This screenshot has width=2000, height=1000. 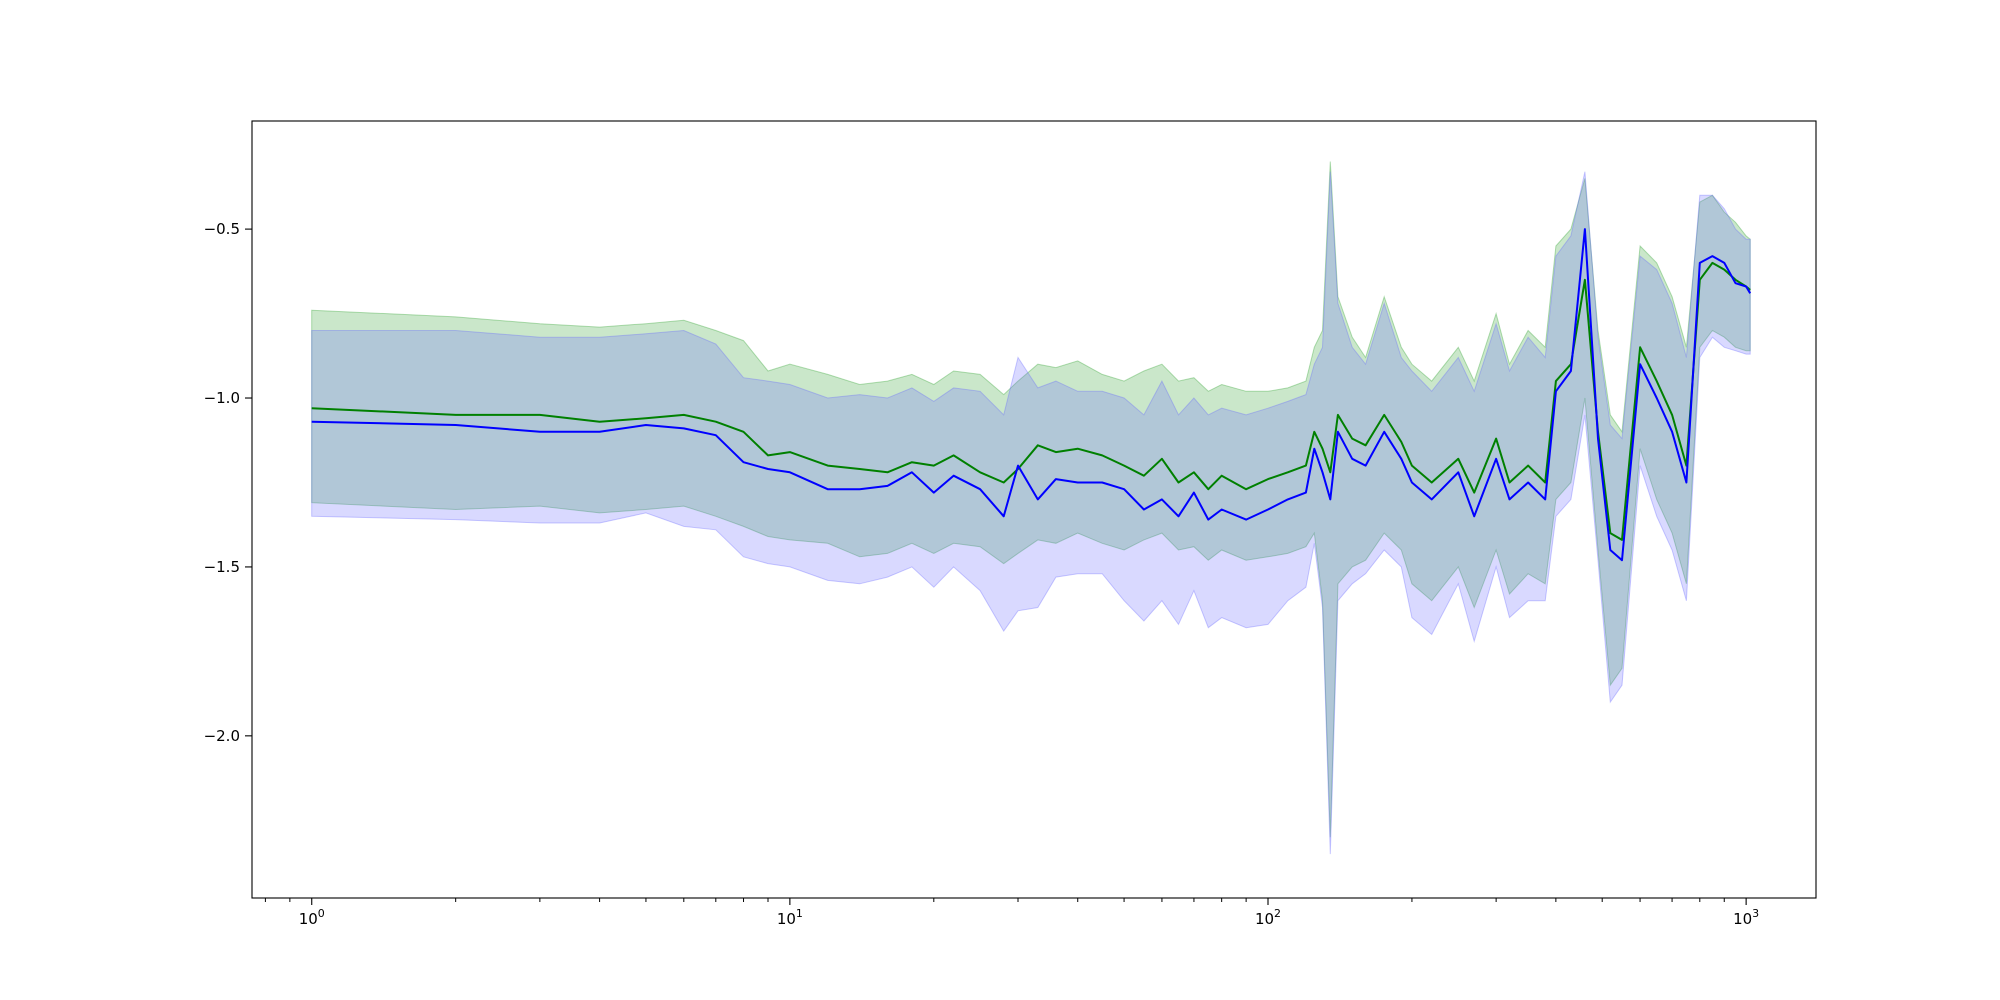 I want to click on x-tick-label: 10¹, so click(x=790, y=917).